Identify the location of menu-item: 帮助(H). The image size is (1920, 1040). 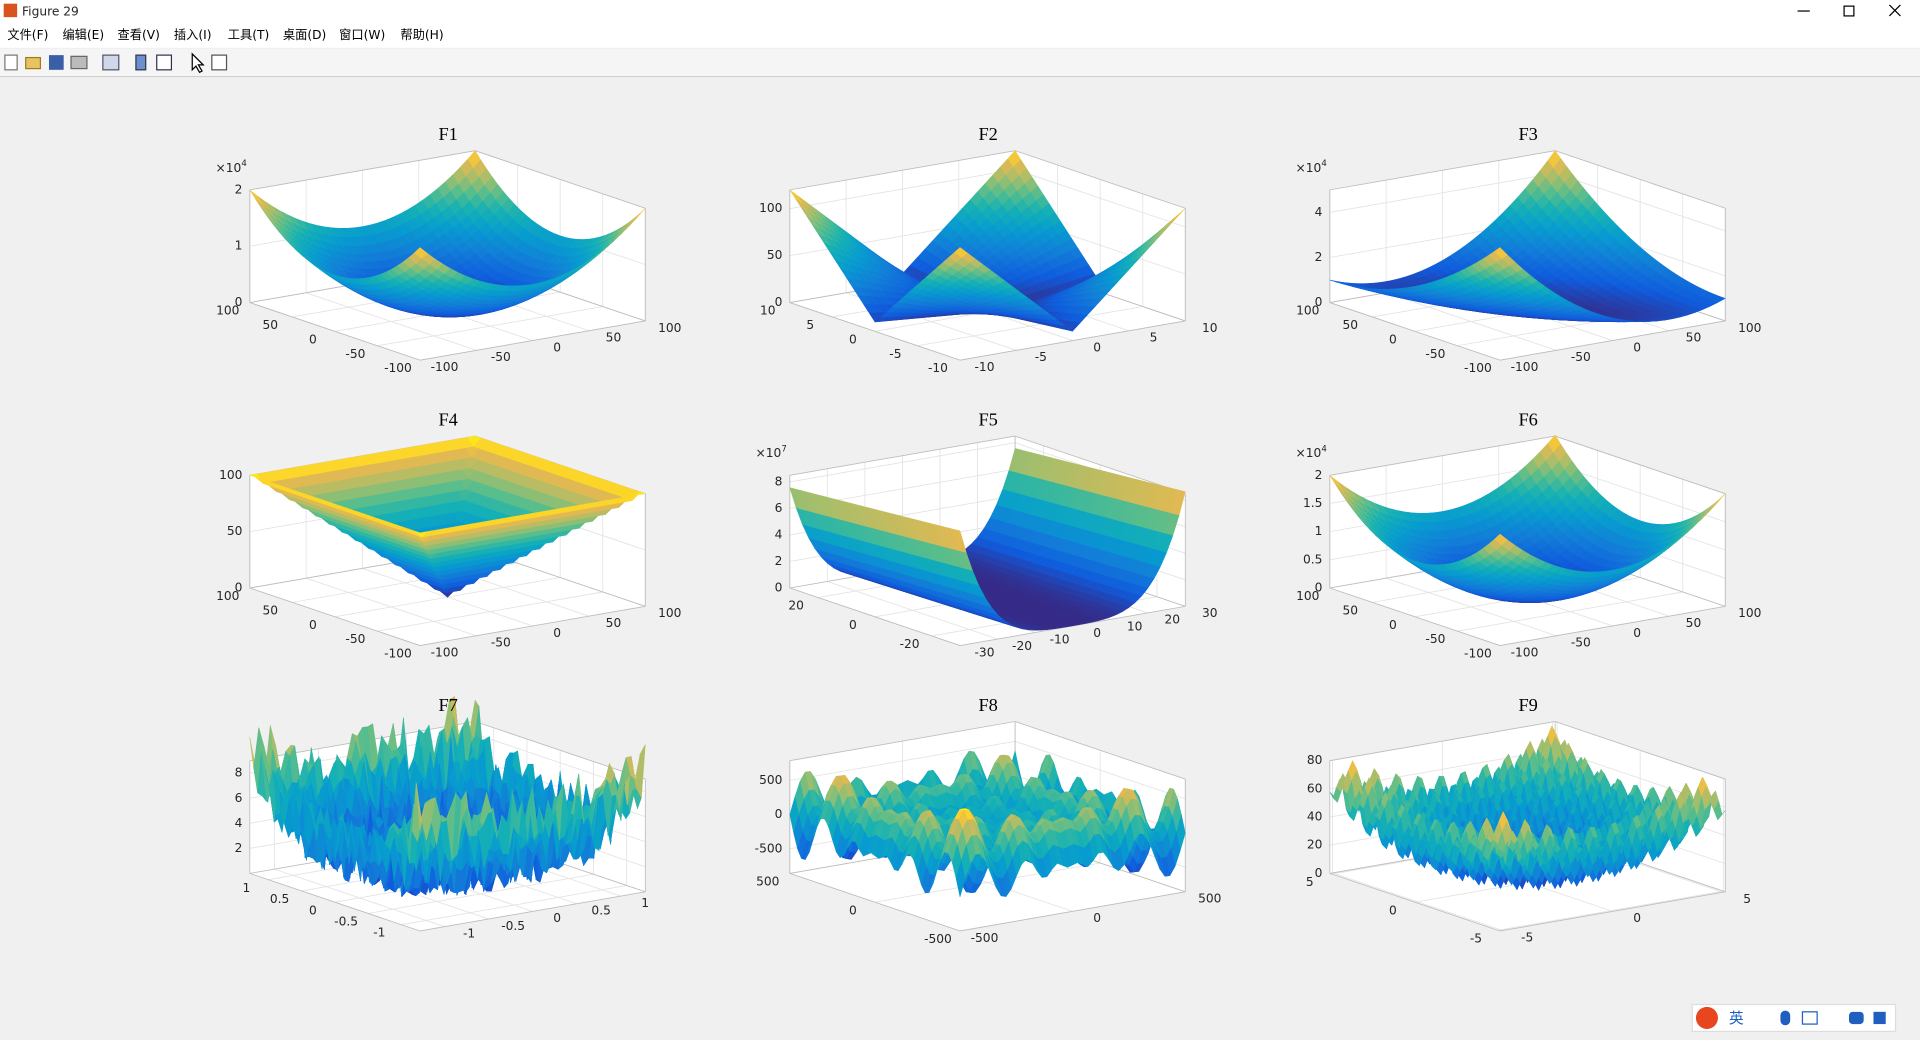
(421, 35).